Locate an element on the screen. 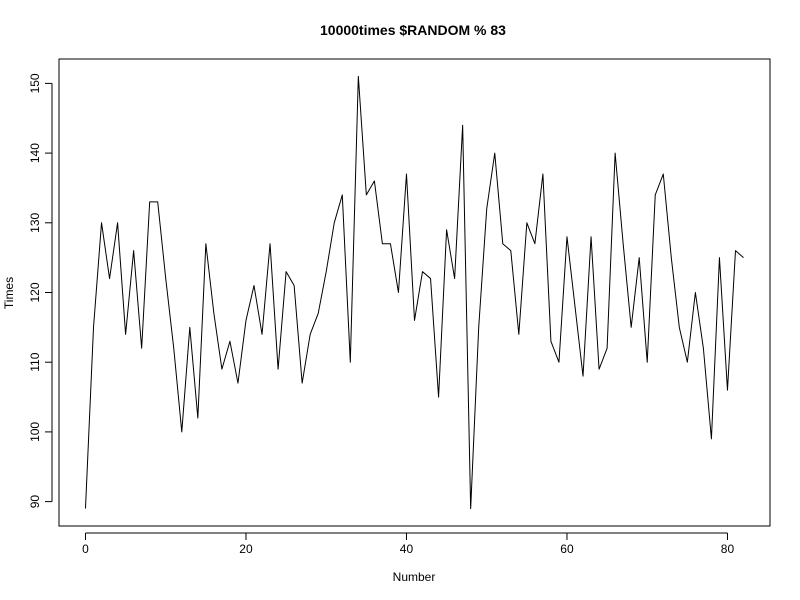  x-tick-label: 60 is located at coordinates (567, 549).